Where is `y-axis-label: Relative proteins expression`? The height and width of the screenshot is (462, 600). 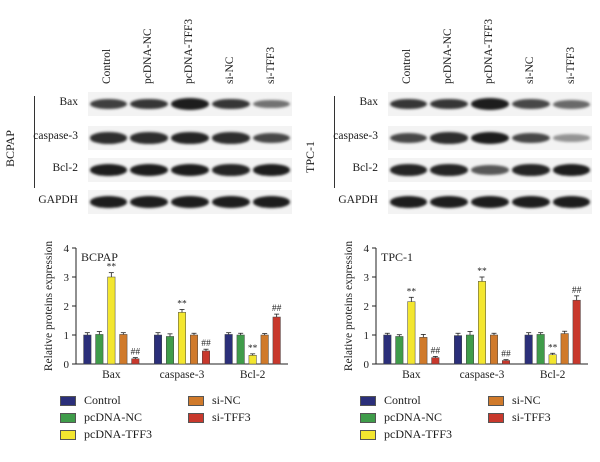 y-axis-label: Relative proteins expression is located at coordinates (349, 306).